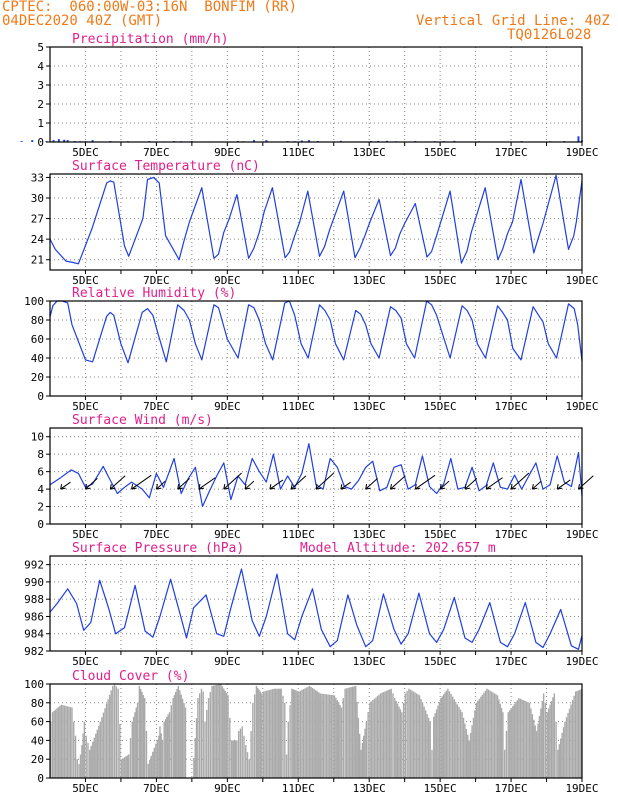 The image size is (618, 800). I want to click on x-tick-label: 17DEC, so click(511, 280).